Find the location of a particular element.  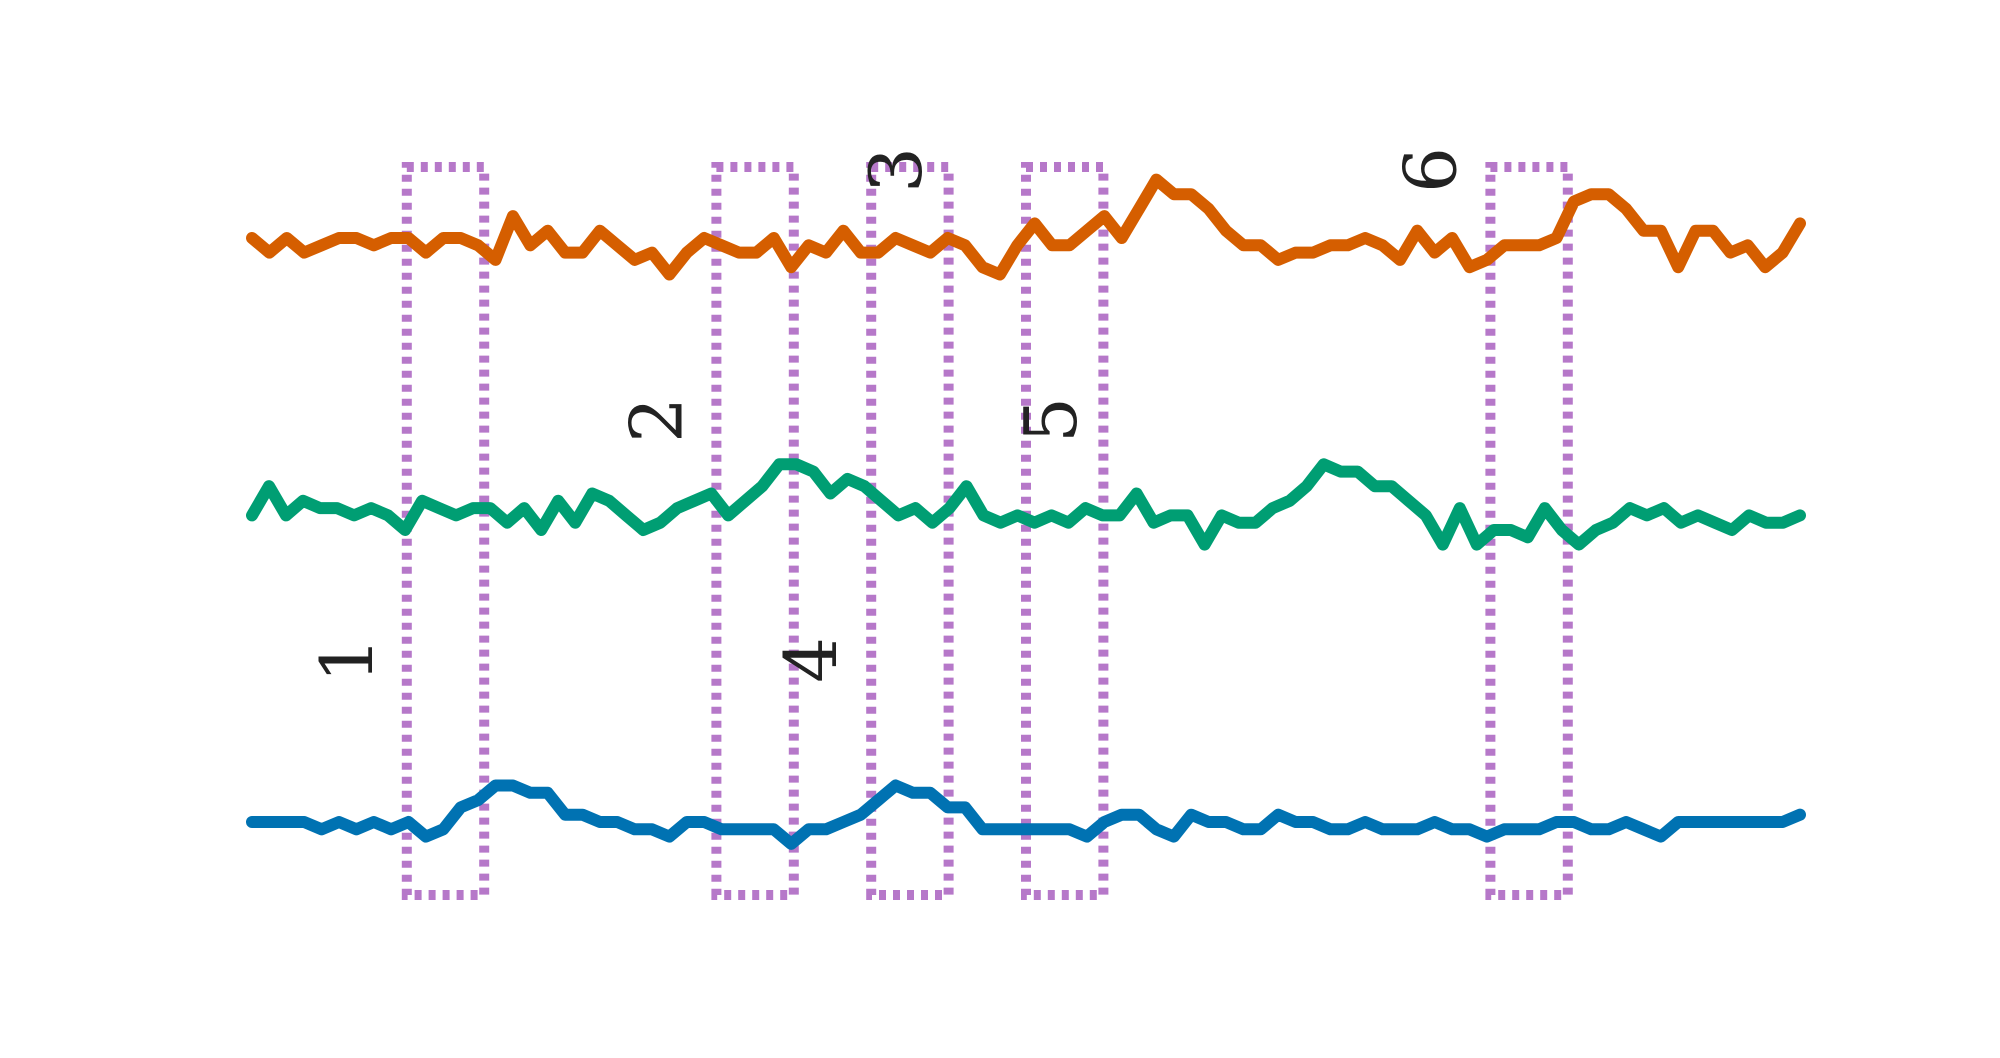

window-label-6: 6 is located at coordinates (1430, 170).